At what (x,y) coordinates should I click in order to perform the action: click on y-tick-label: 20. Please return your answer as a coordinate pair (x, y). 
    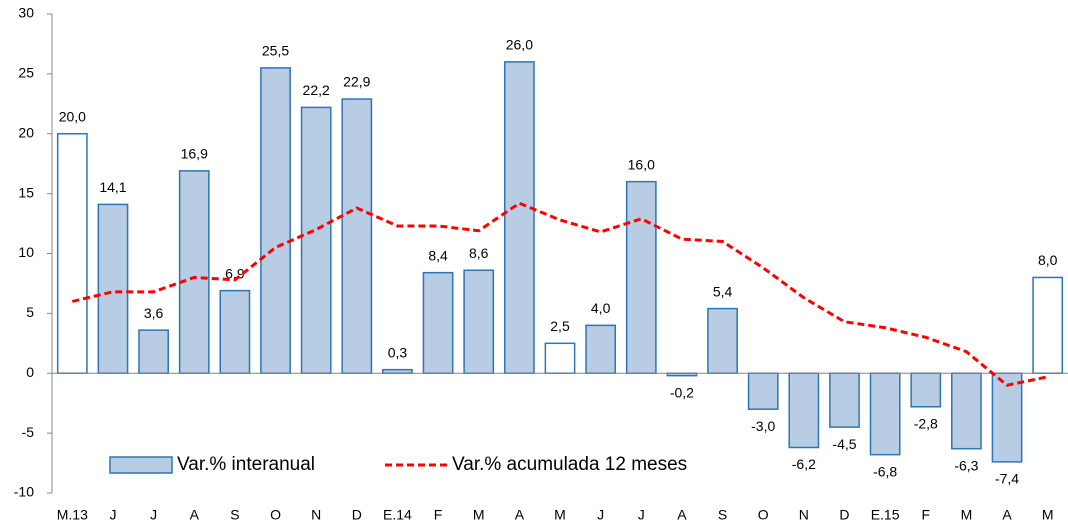
    Looking at the image, I should click on (26, 132).